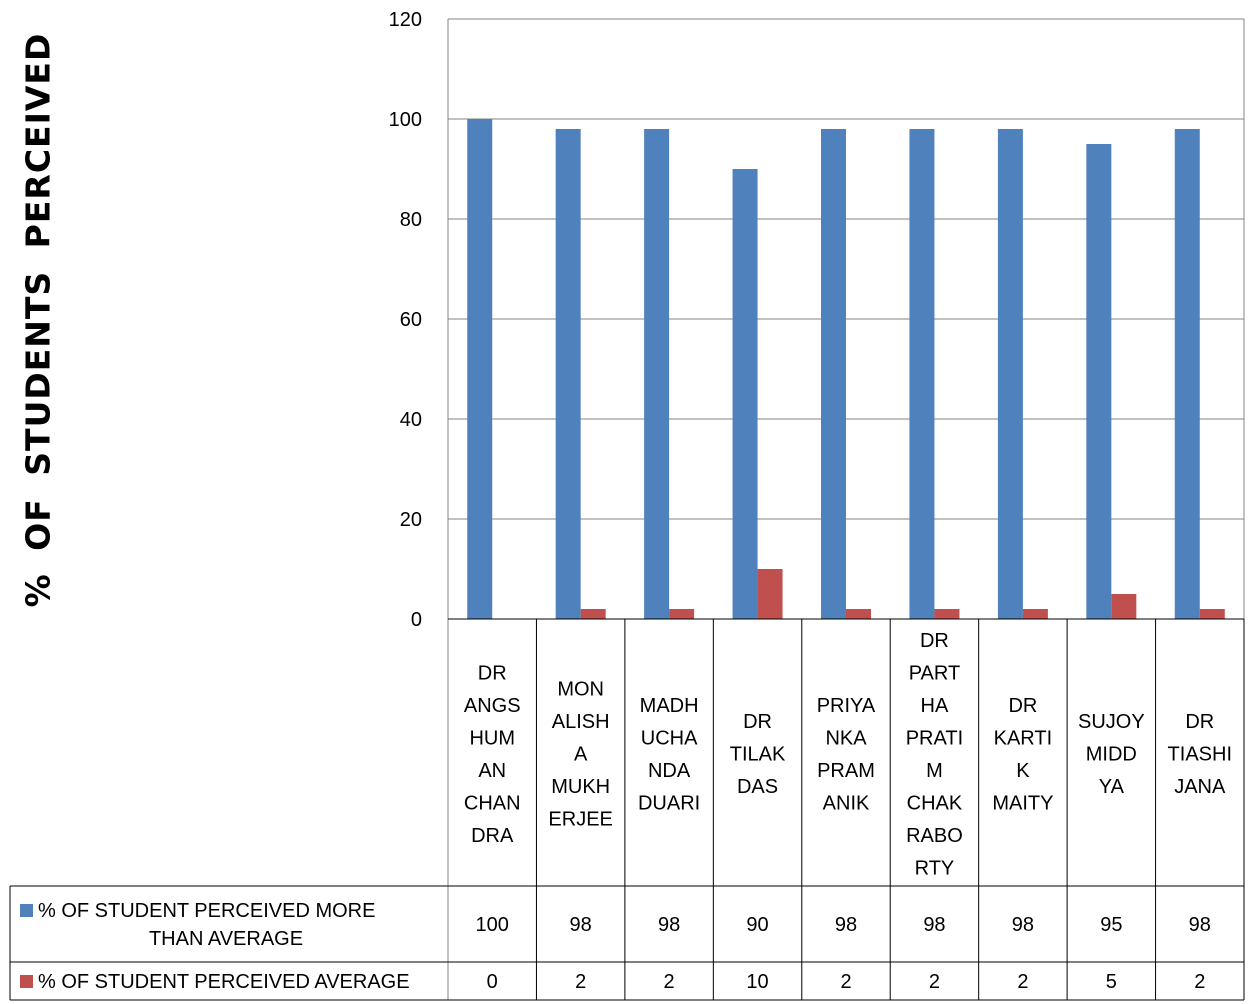  I want to click on x-tick-label-line: CHAN, so click(492, 803).